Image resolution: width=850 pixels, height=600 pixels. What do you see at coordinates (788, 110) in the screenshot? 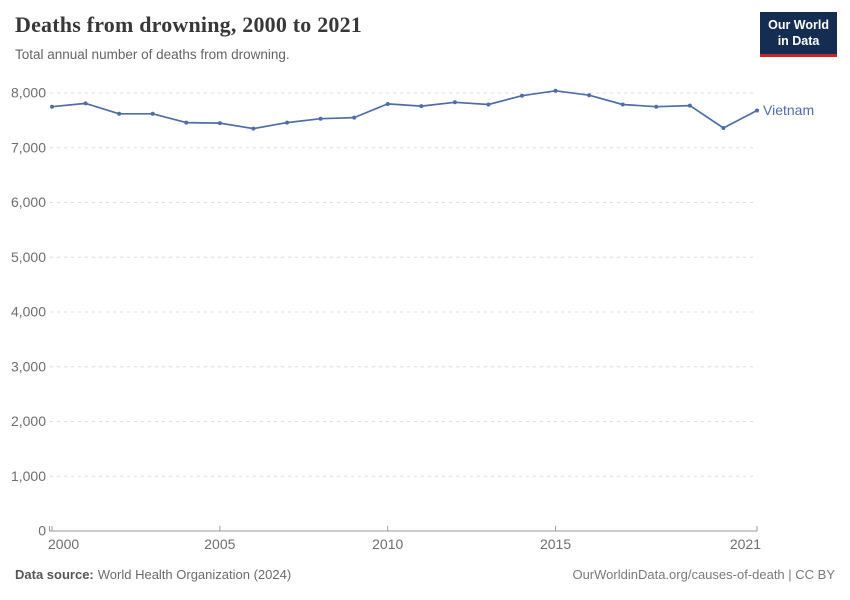
I see `series-label: Vietnam` at bounding box center [788, 110].